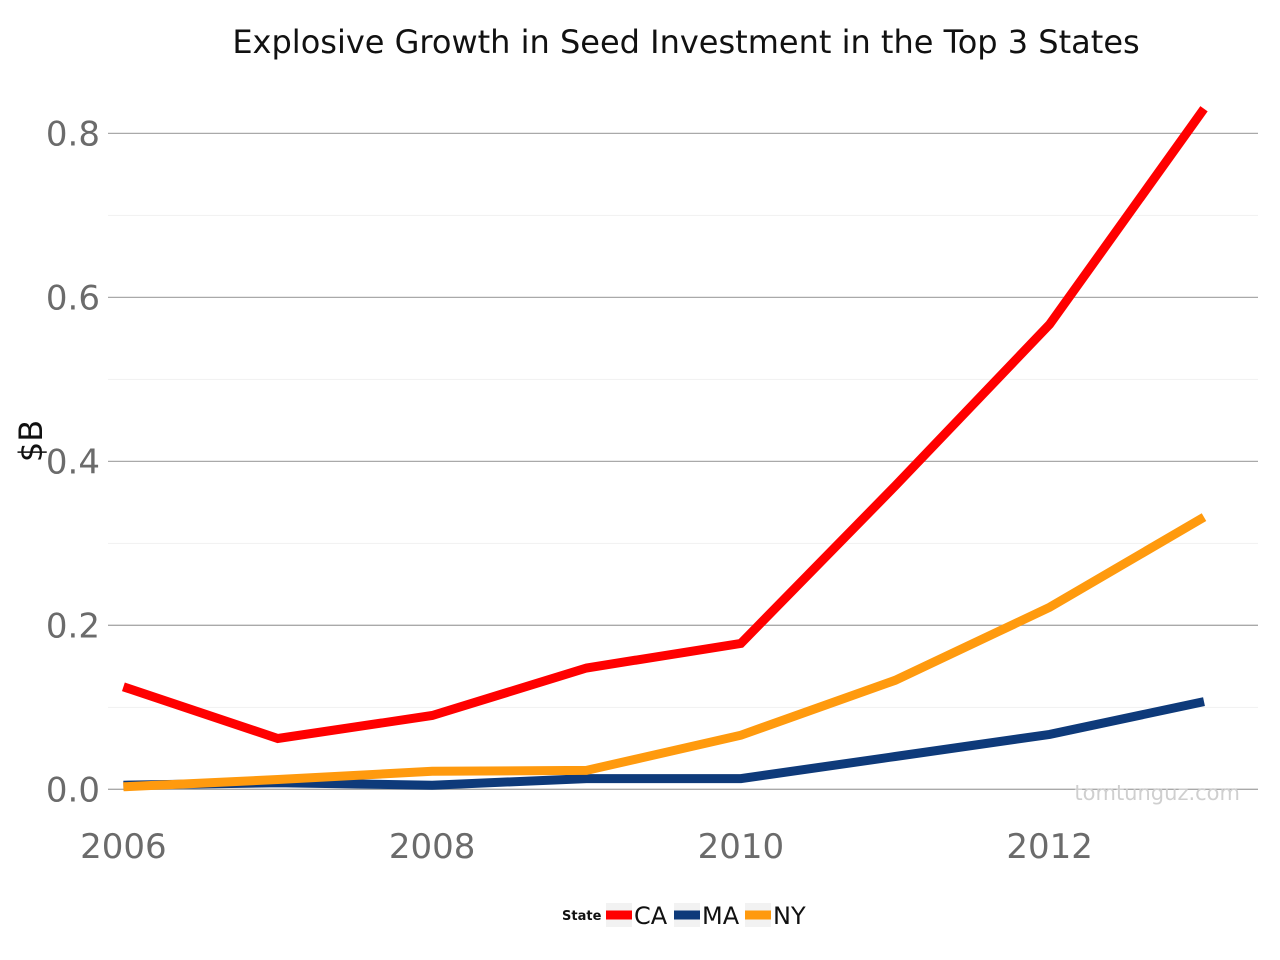 This screenshot has height=960, width=1280. What do you see at coordinates (664, 743) in the screenshot?
I see `series-line-ma` at bounding box center [664, 743].